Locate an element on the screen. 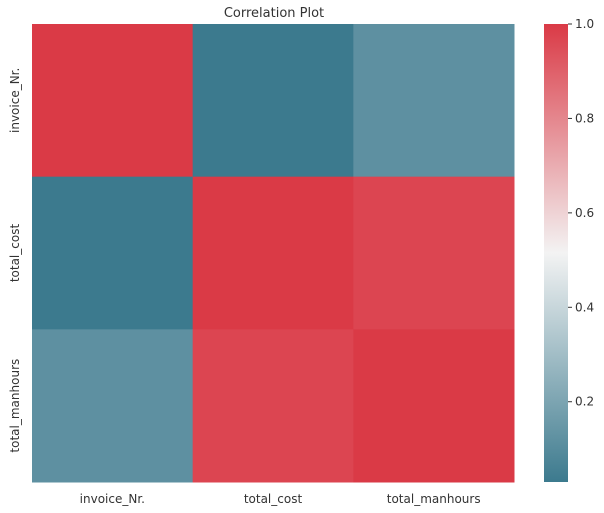 The image size is (604, 513). colorbar is located at coordinates (556, 253).